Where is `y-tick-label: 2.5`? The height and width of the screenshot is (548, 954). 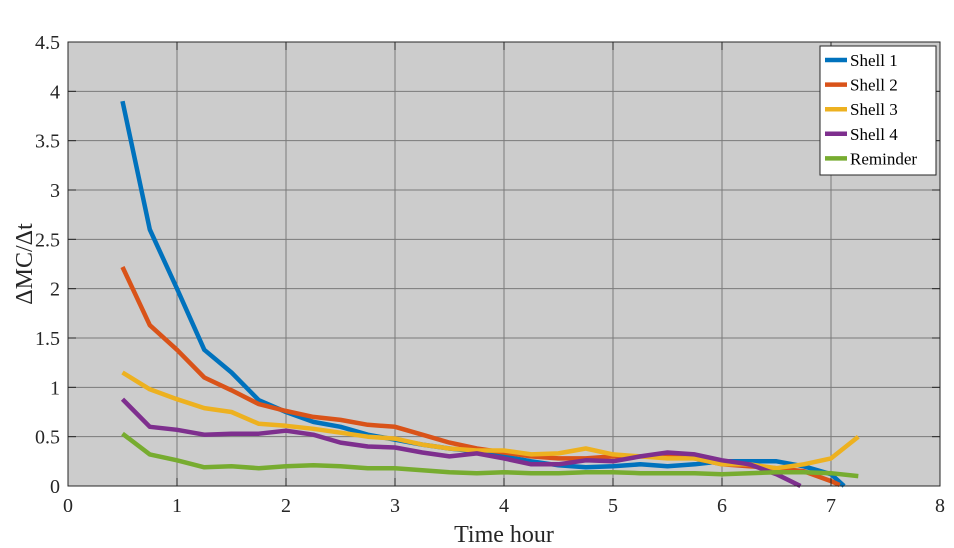 y-tick-label: 2.5 is located at coordinates (47, 240).